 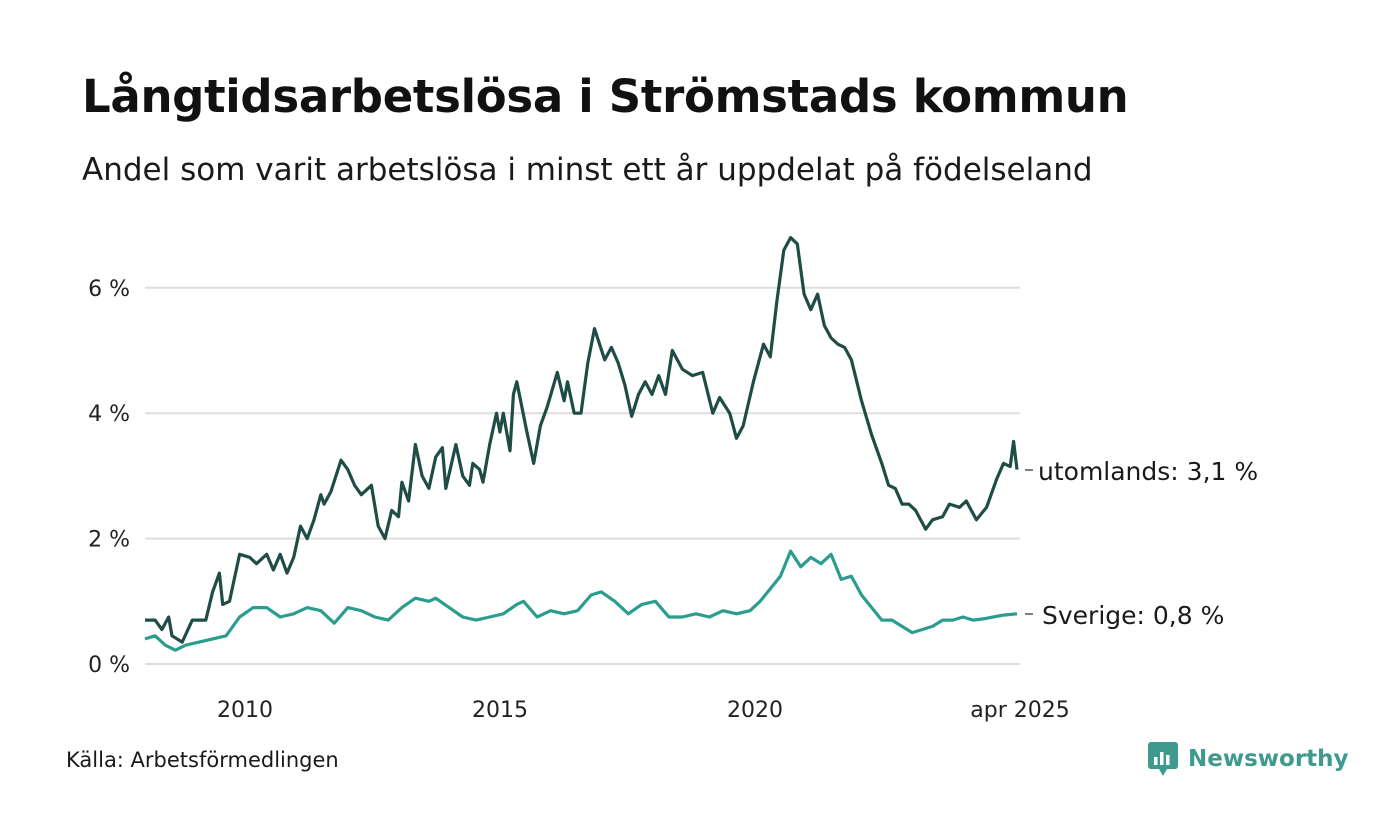 What do you see at coordinates (755, 710) in the screenshot?
I see `x-tick-label: 2020` at bounding box center [755, 710].